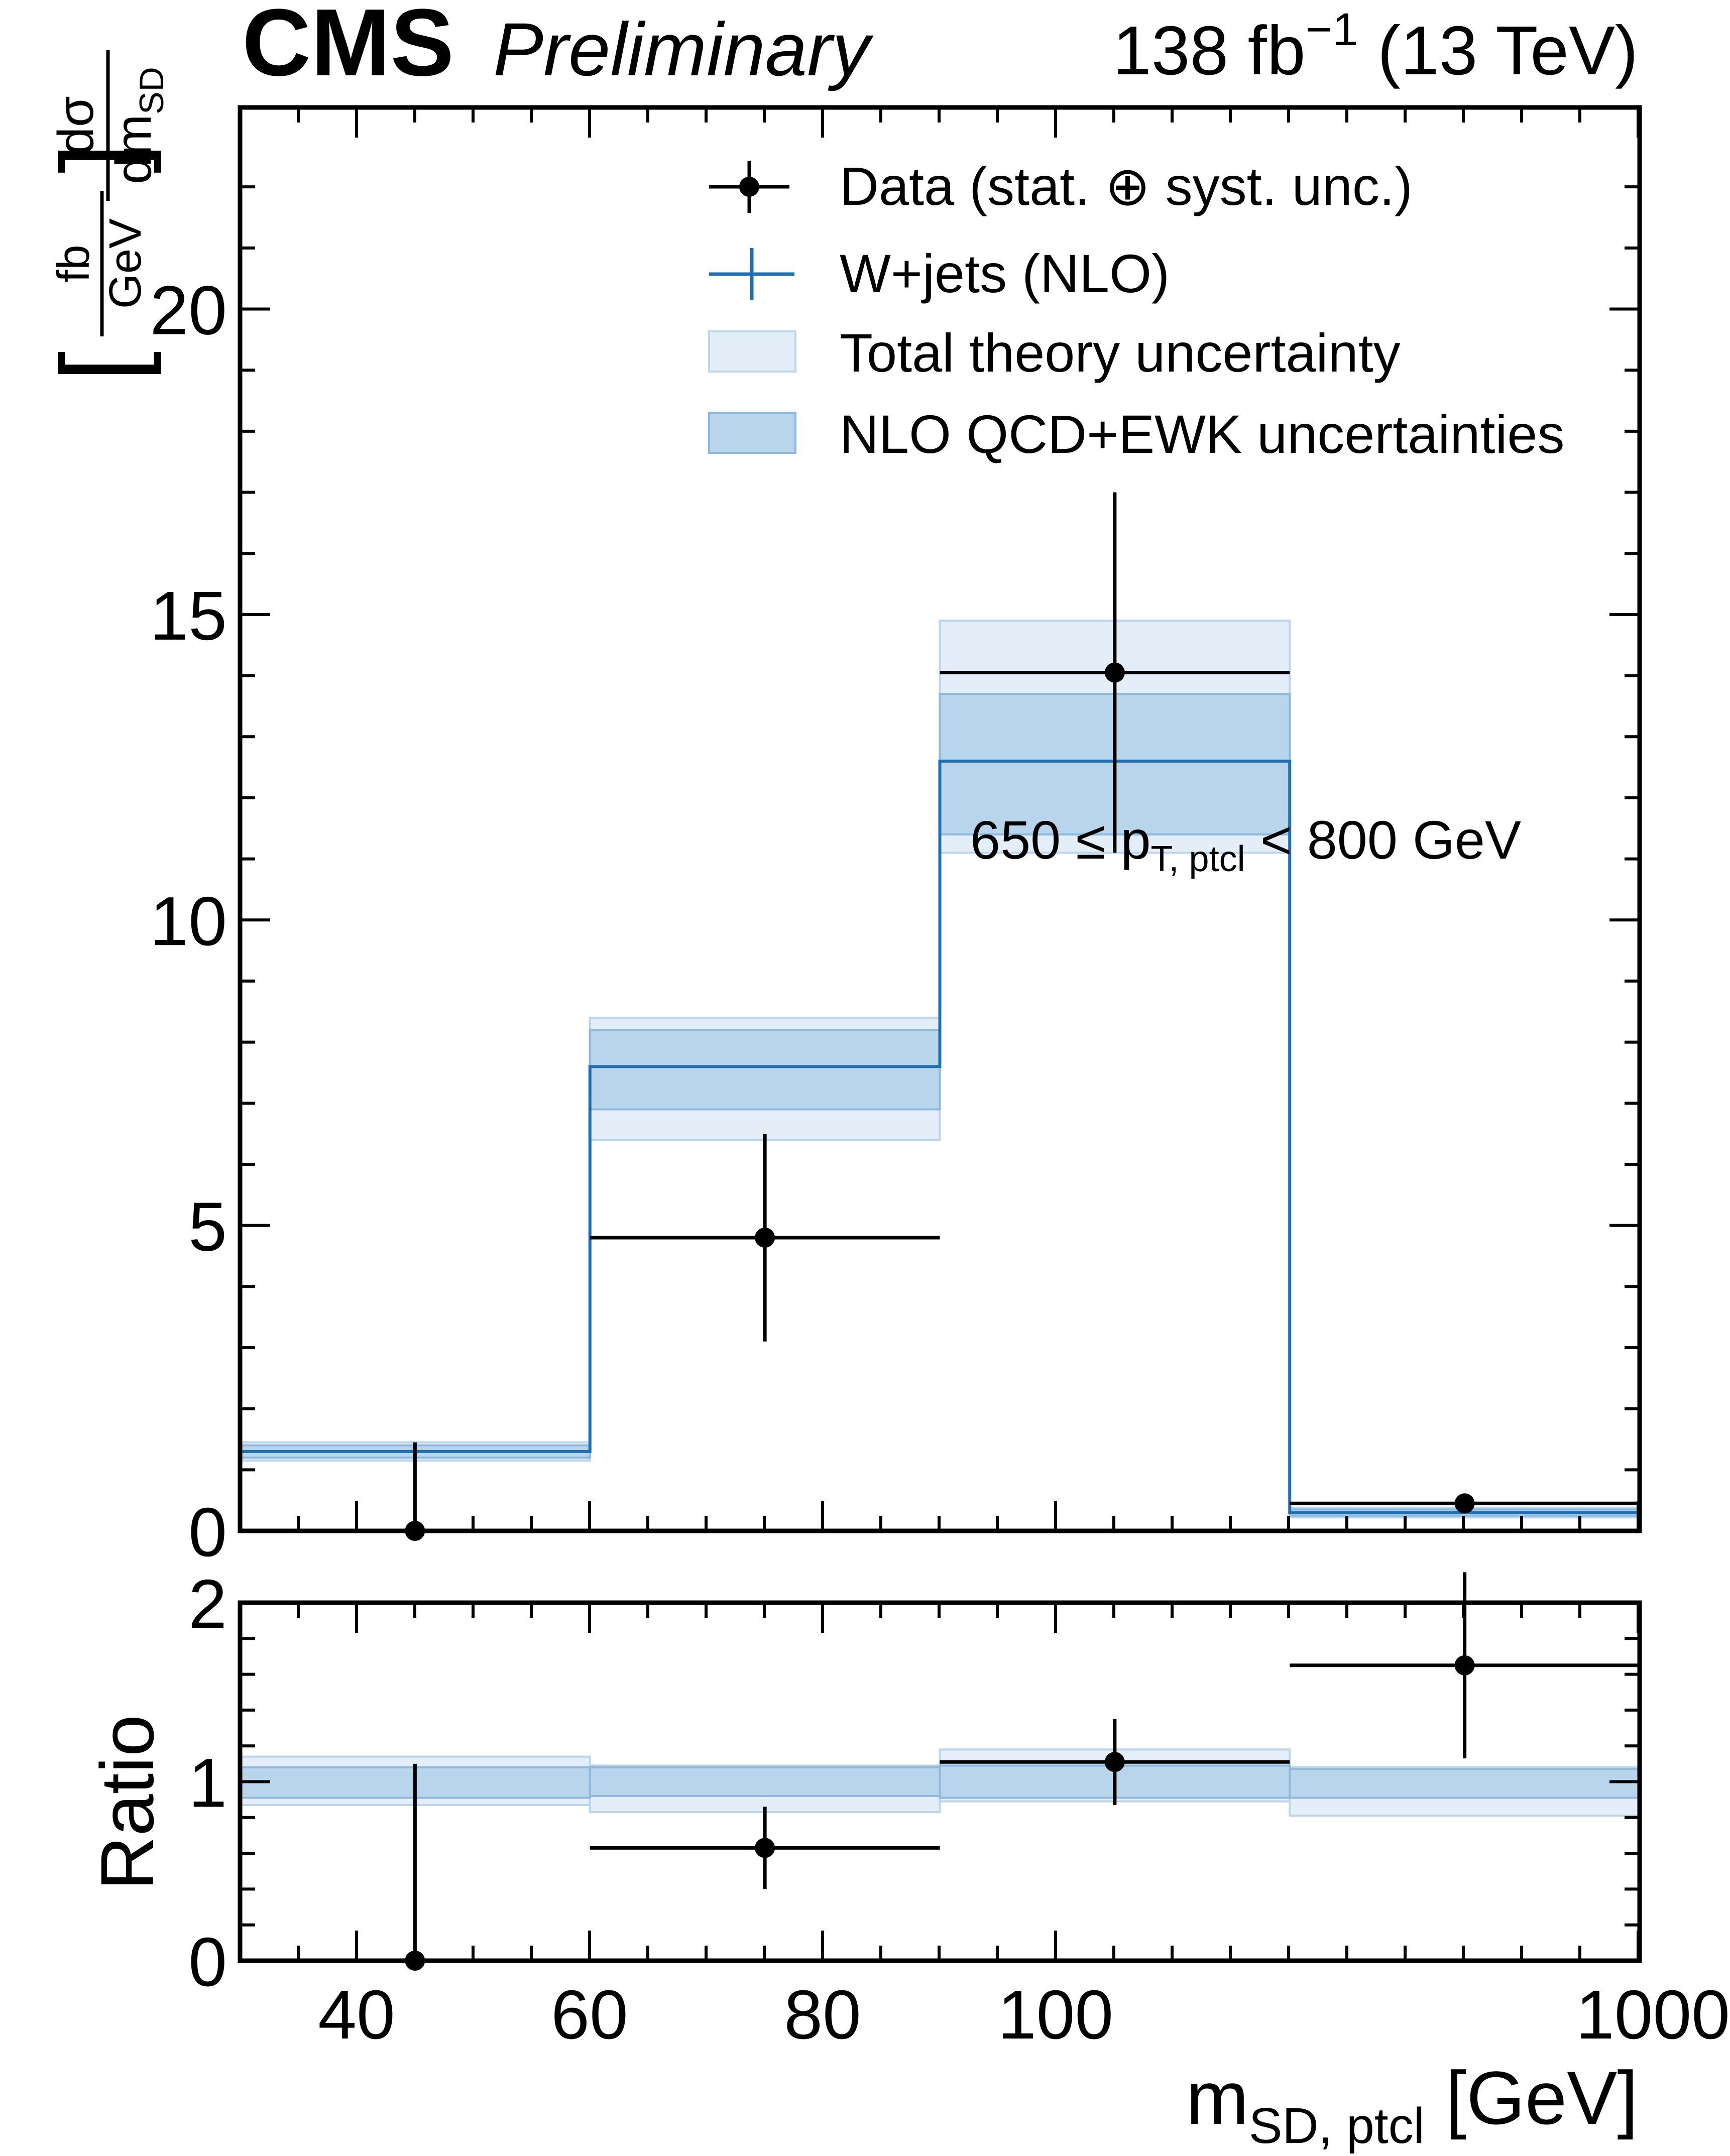  What do you see at coordinates (207, 1604) in the screenshot?
I see `ratio-ytick-label-2: 2` at bounding box center [207, 1604].